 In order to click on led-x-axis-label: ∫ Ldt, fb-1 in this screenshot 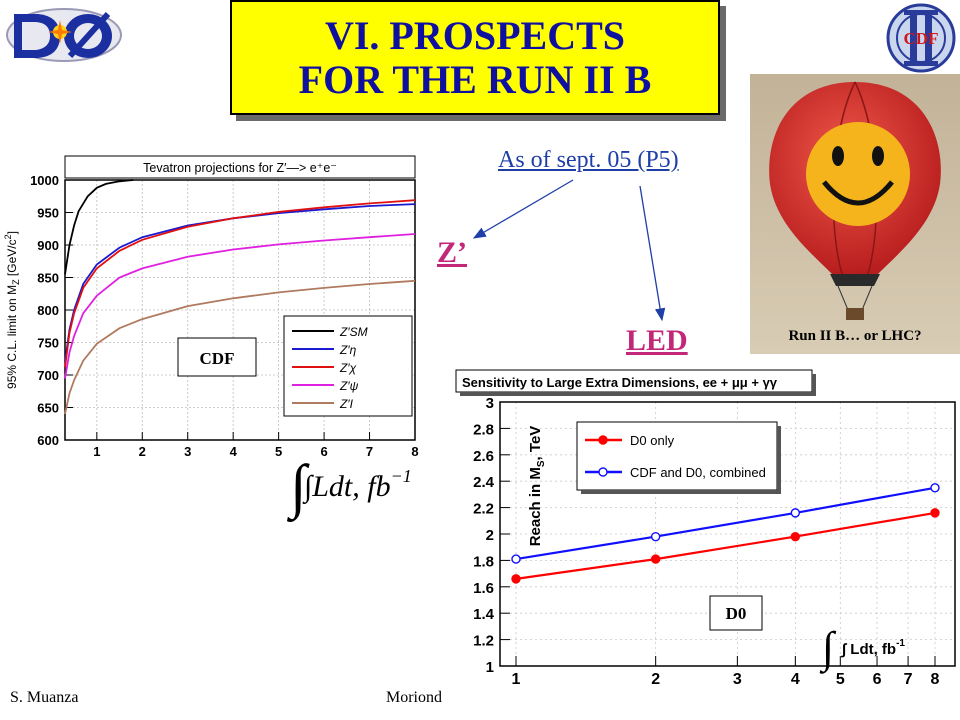, I will do `click(873, 648)`.